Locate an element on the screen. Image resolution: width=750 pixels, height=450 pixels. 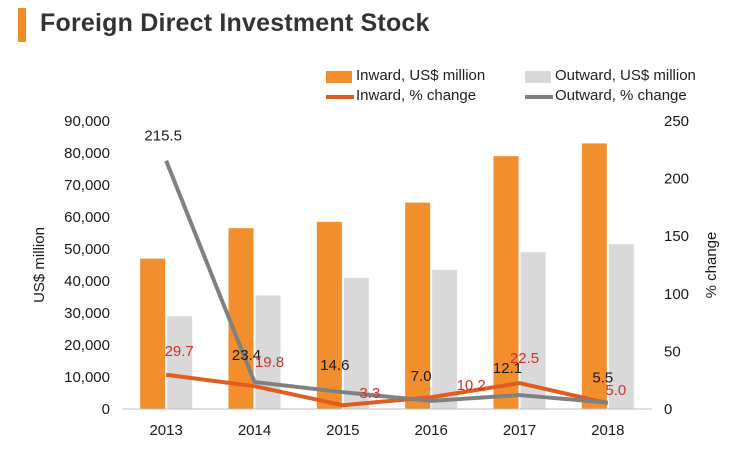
y-tick-label: 80,000 is located at coordinates (87, 153).